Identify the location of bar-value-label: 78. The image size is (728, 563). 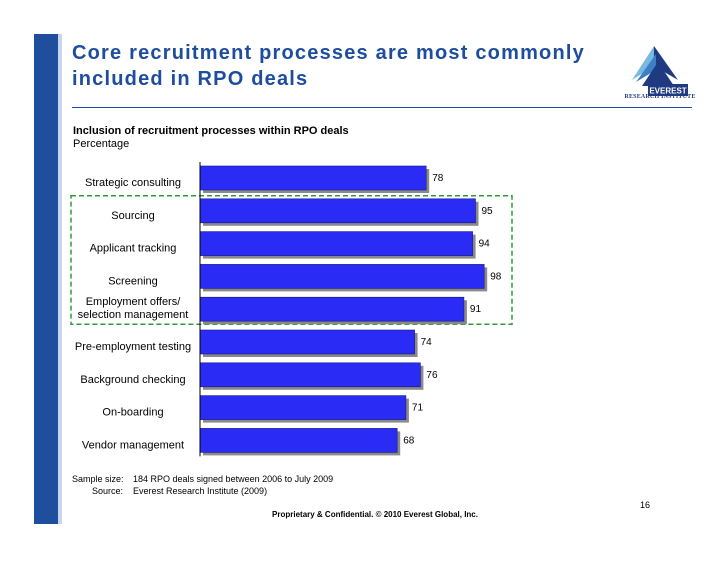
(438, 178).